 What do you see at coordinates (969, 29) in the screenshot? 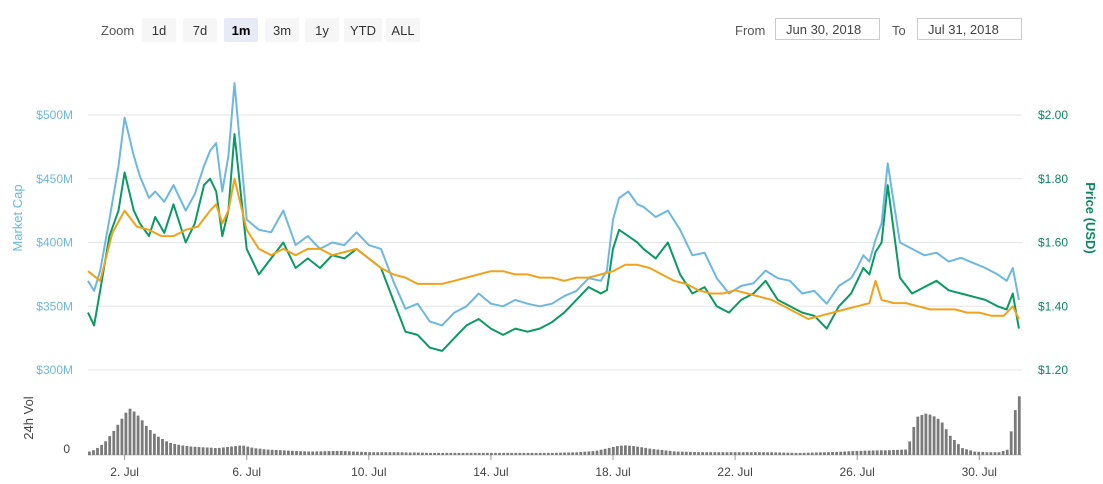
I see `to-date-input` at bounding box center [969, 29].